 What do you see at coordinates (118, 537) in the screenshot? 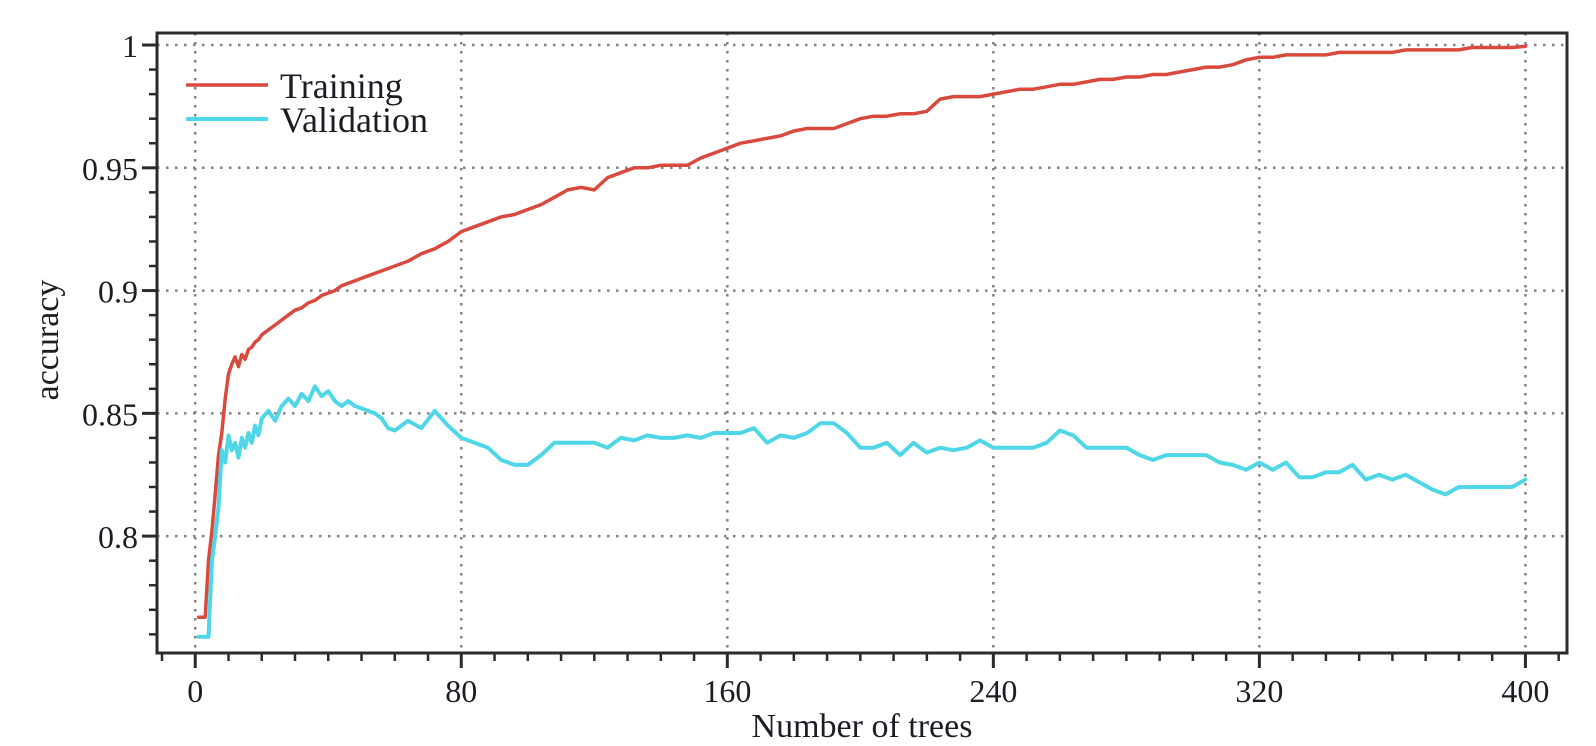
I see `y-tick-label: 0.8` at bounding box center [118, 537].